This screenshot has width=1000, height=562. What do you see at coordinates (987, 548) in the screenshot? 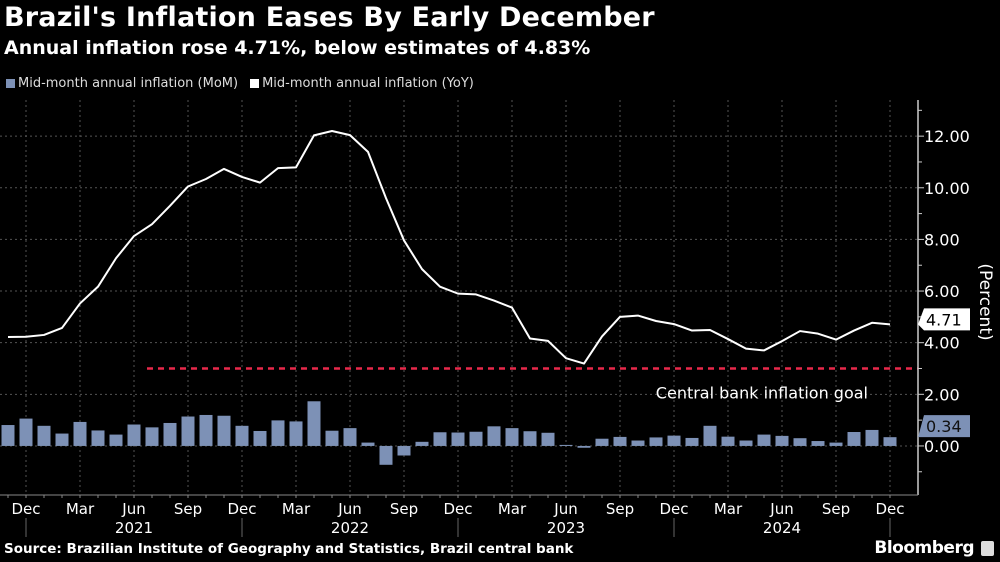
I see `bloomberg-terminal-icon` at bounding box center [987, 548].